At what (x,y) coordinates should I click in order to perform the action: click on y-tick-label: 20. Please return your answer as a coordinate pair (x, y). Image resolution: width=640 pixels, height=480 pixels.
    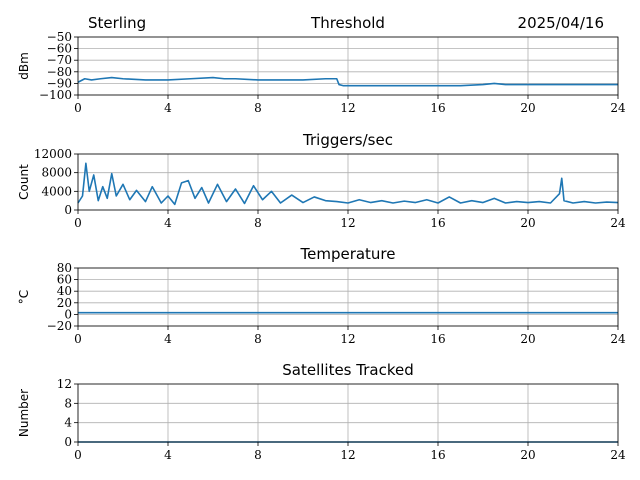
    Looking at the image, I should click on (64, 303).